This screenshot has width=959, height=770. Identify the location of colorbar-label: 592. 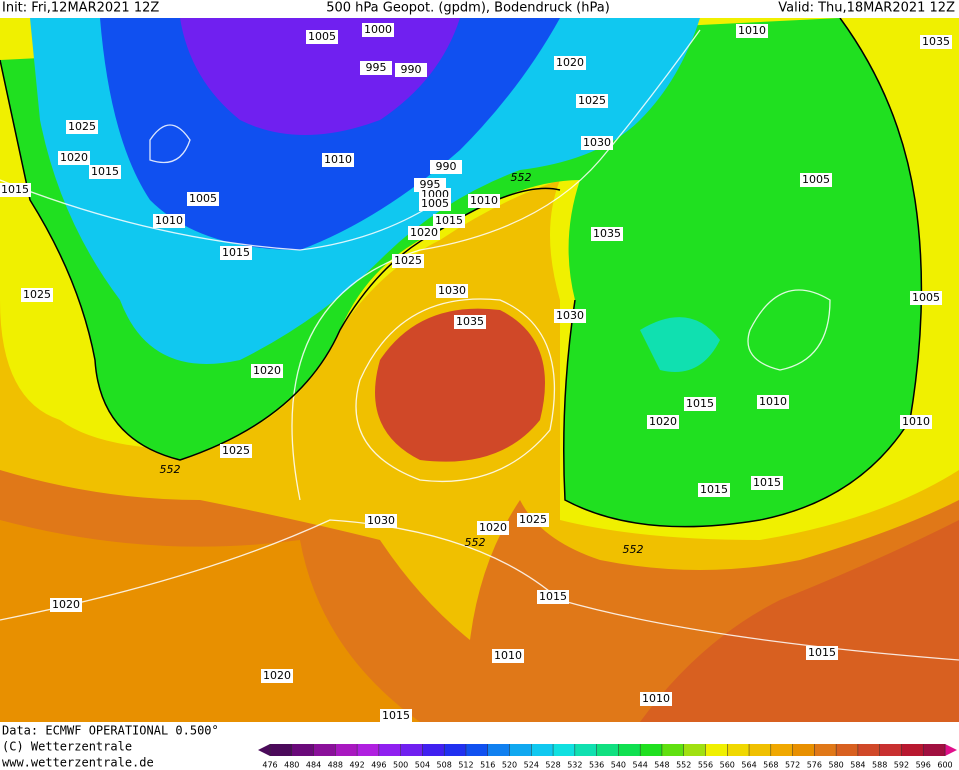
(901, 765).